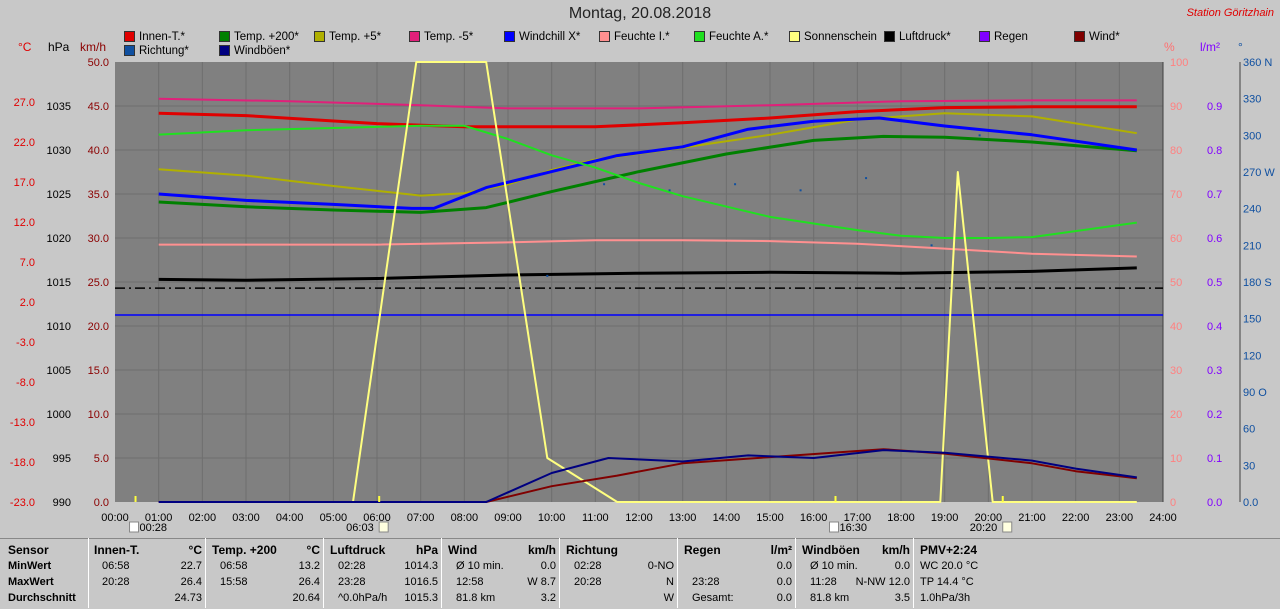 The image size is (1280, 609). Describe the element at coordinates (840, 37) in the screenshot. I see `legend-label: Sonnenschein` at that location.